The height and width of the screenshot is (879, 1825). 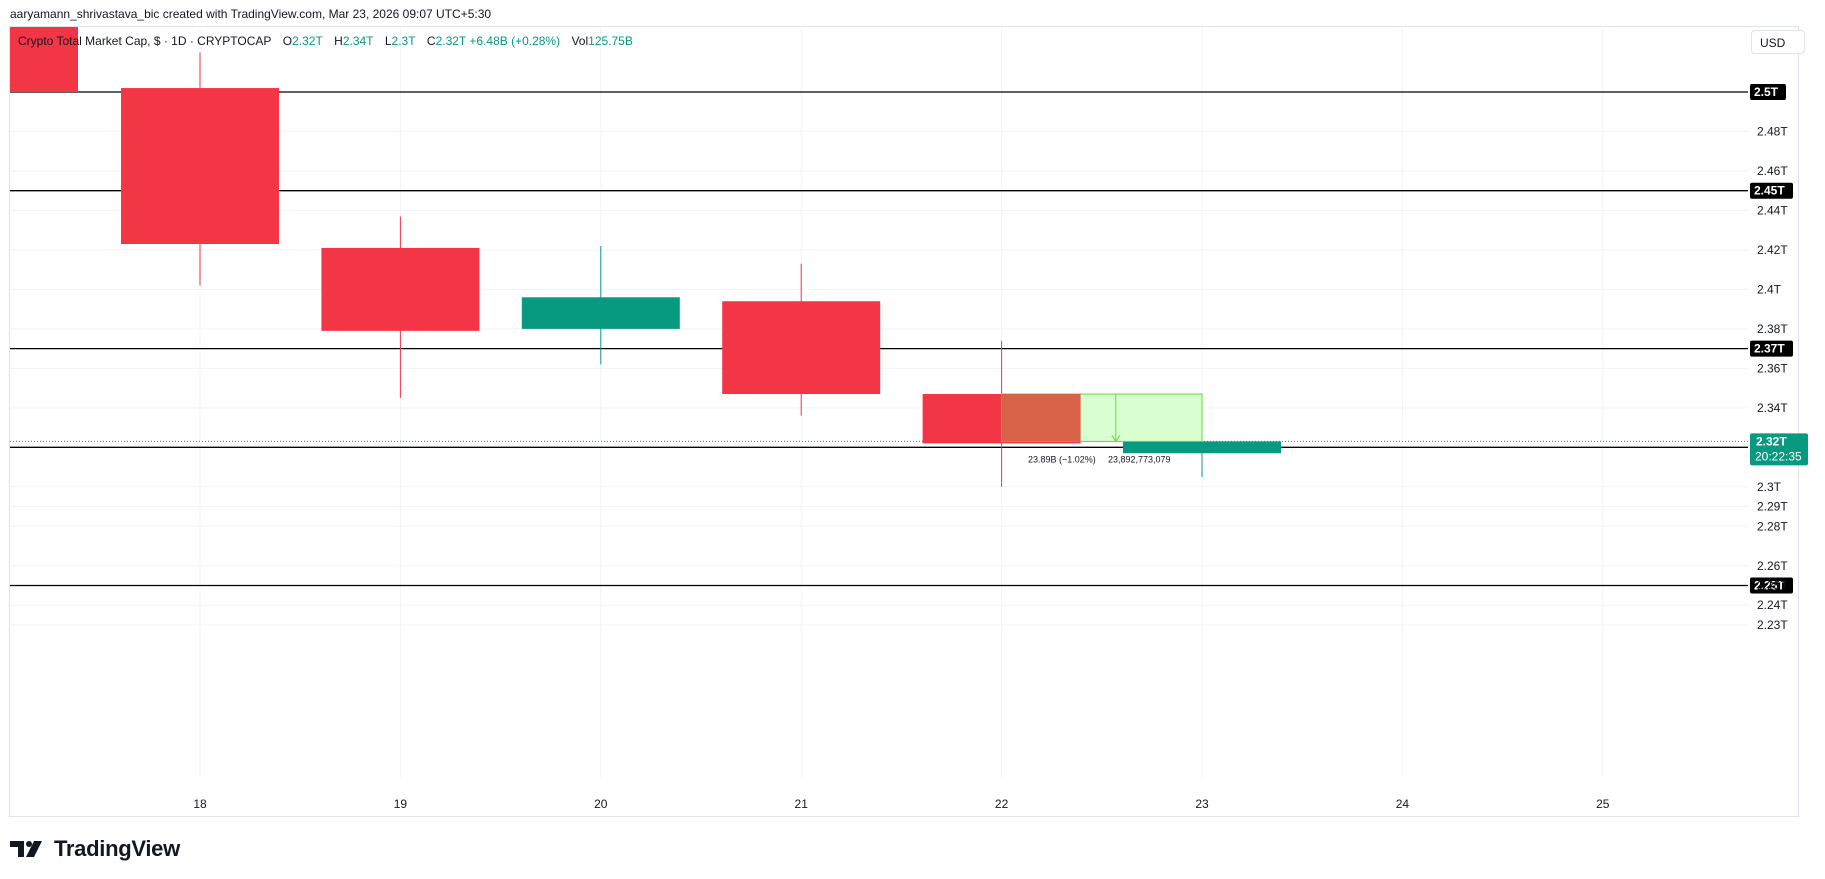 What do you see at coordinates (1772, 329) in the screenshot?
I see `y-tick-label: 2.38T` at bounding box center [1772, 329].